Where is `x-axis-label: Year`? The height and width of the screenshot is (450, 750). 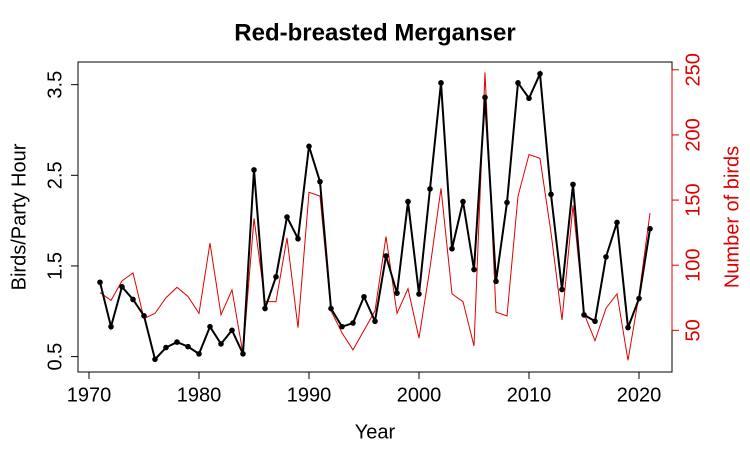 x-axis-label: Year is located at coordinates (375, 432).